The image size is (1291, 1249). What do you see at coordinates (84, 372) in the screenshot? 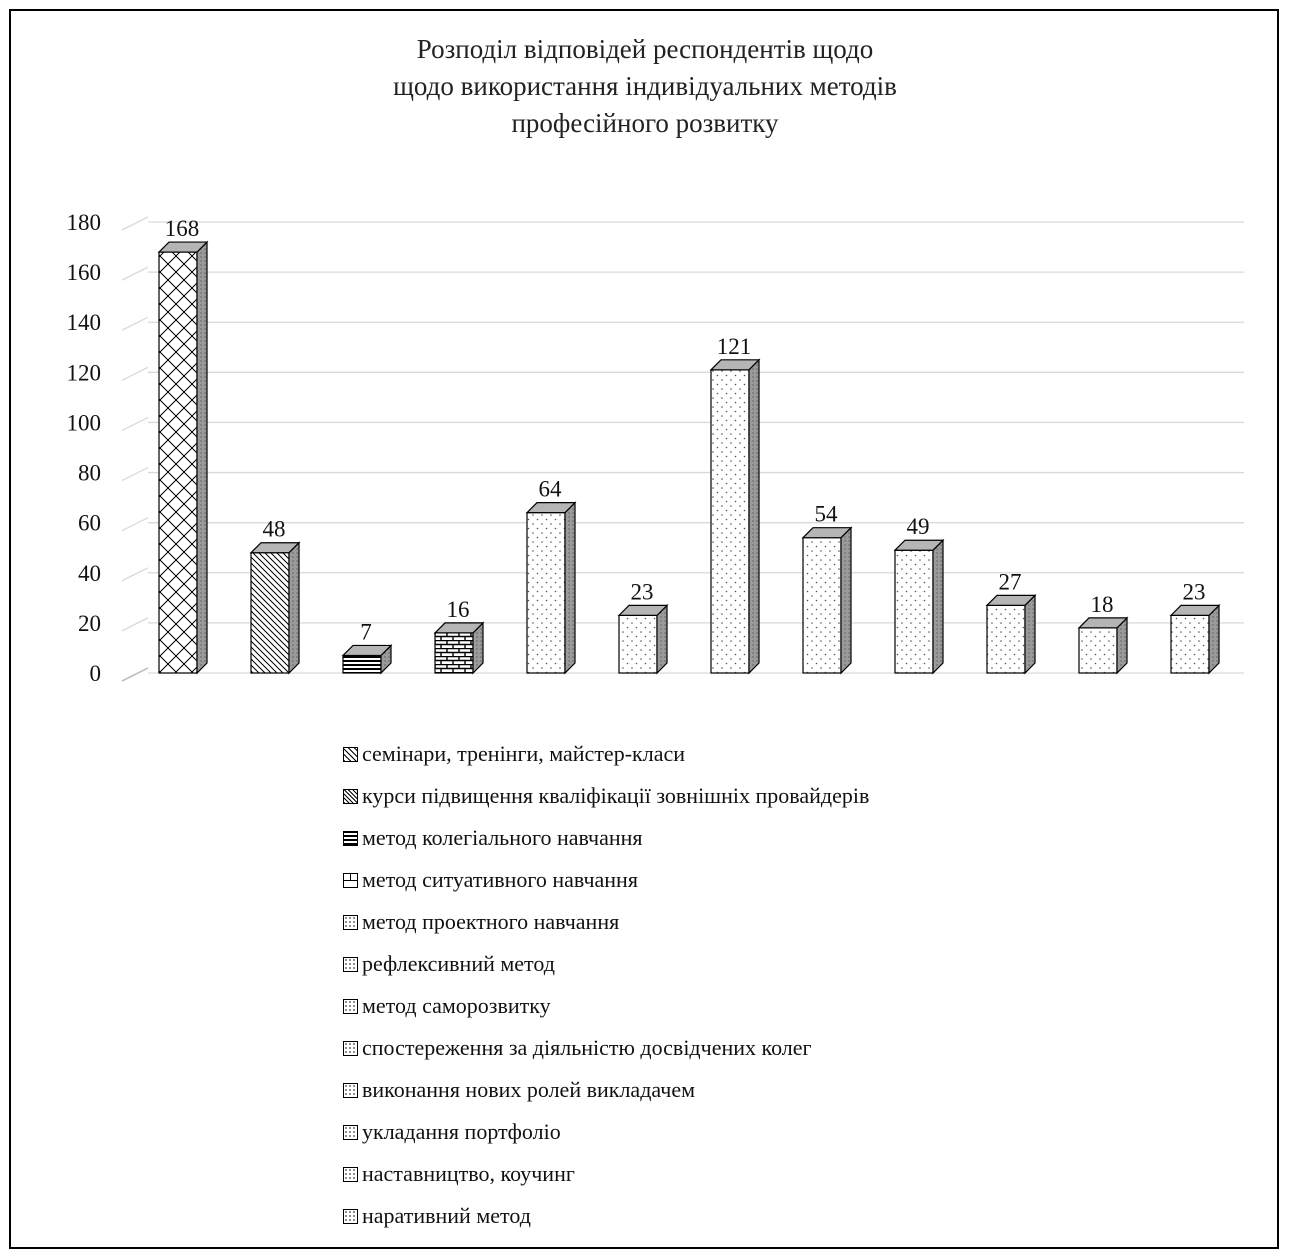
I see `y-tick-label: 120` at bounding box center [84, 372].